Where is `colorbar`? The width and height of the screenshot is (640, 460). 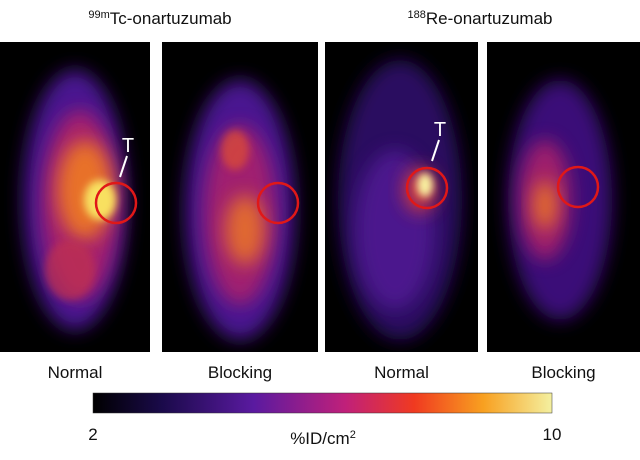
colorbar is located at coordinates (322, 403).